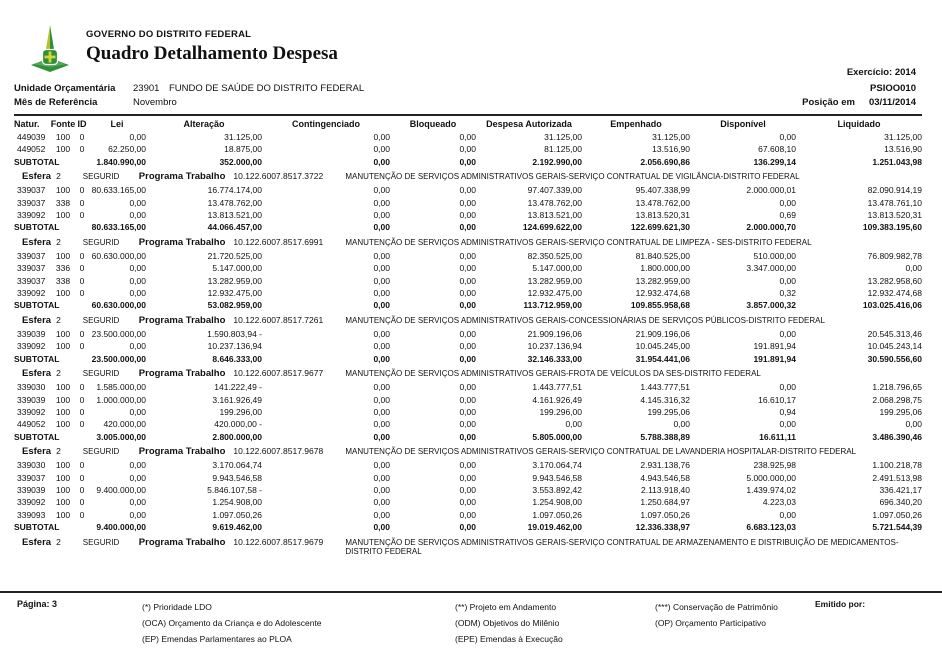 The width and height of the screenshot is (942, 666). What do you see at coordinates (326, 124) in the screenshot?
I see `column-header: Contingenciado` at bounding box center [326, 124].